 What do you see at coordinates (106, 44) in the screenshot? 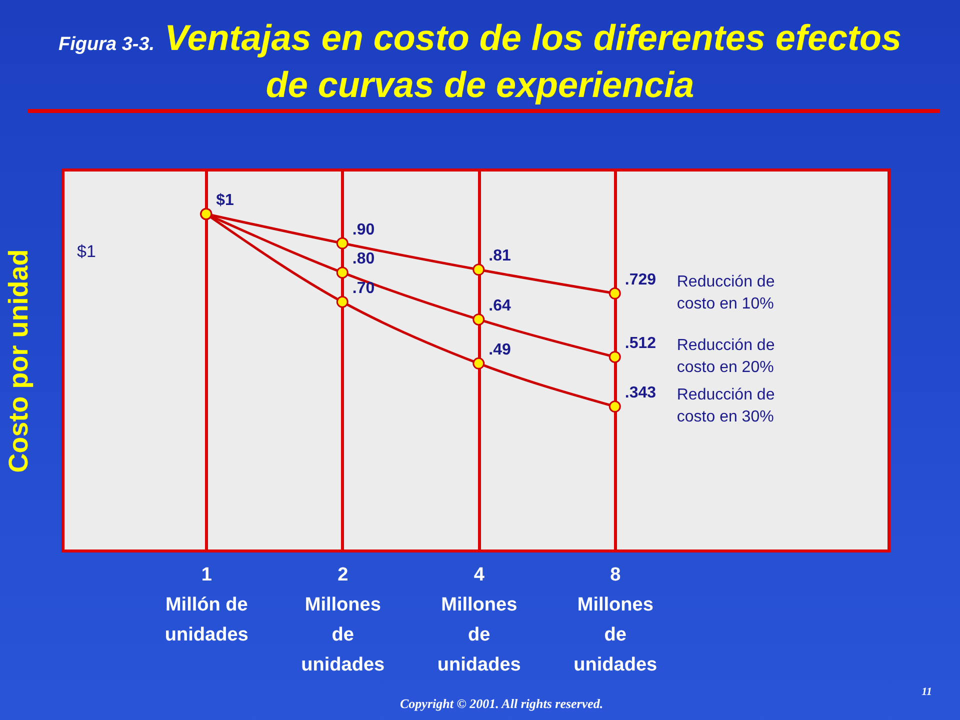
I see `chart-subtitle: Figura 3-3.` at bounding box center [106, 44].